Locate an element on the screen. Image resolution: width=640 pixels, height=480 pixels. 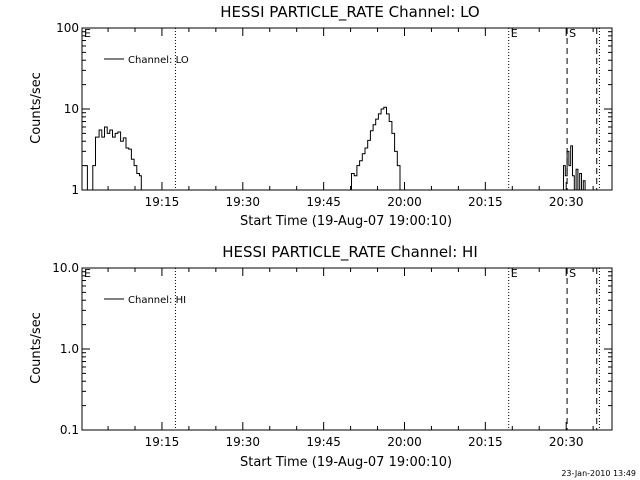
chart-title: HESSI PARTICLE_RATE Channel: LO is located at coordinates (349, 12).